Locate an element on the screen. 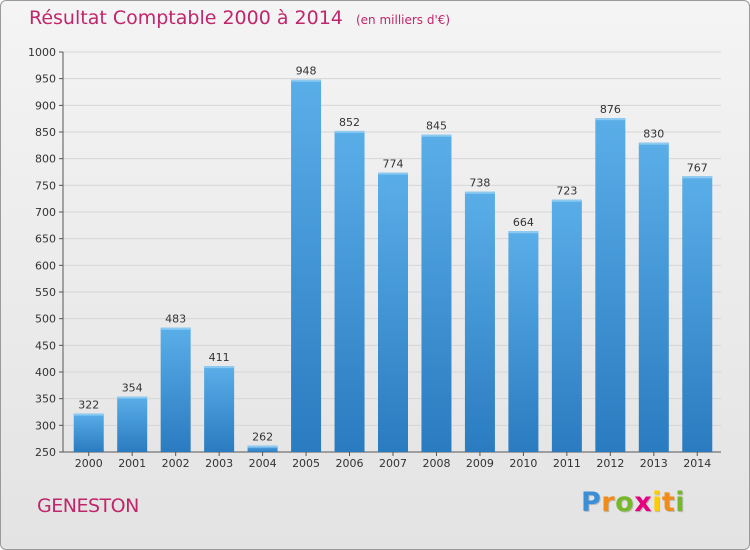  y-tick-label: 500 is located at coordinates (45, 319).